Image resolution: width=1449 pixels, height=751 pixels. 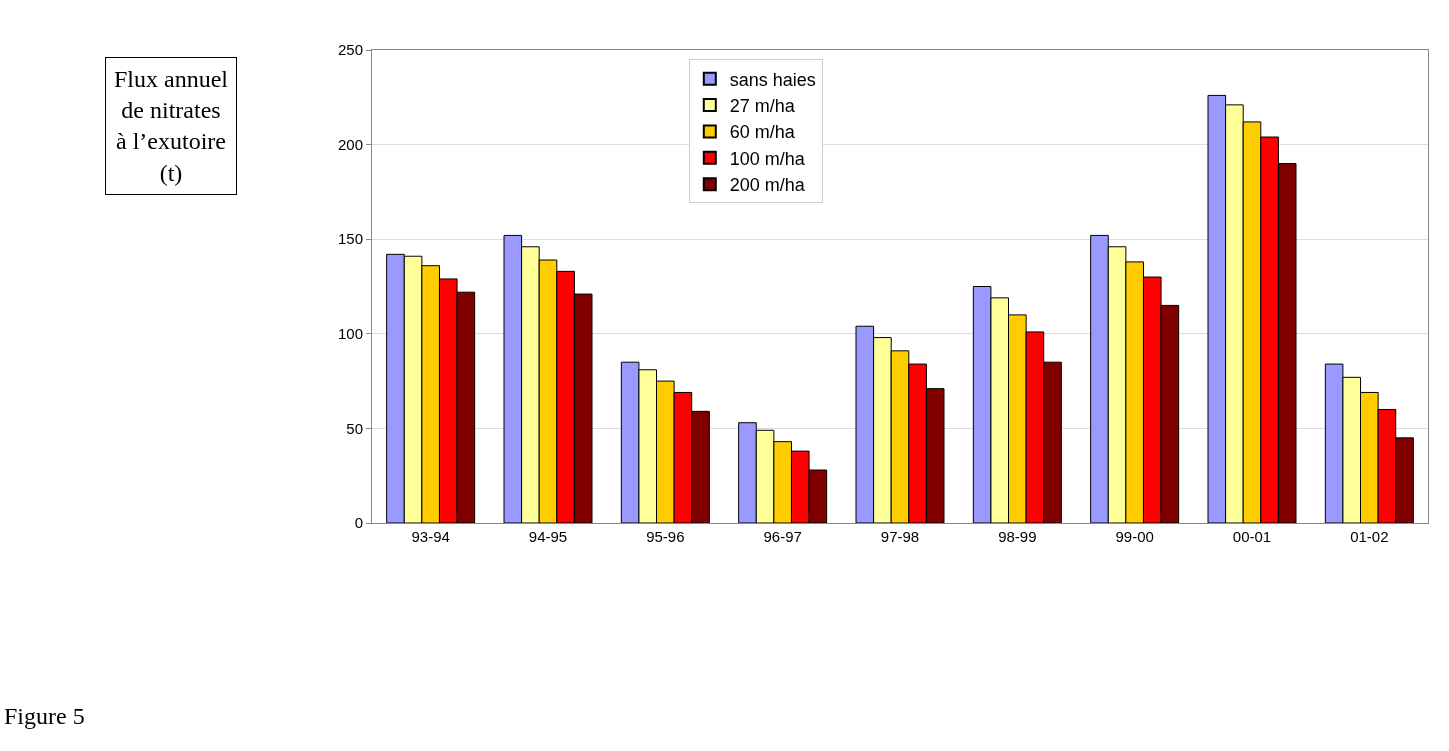 I want to click on x-tick-label: 94-95, so click(x=548, y=536).